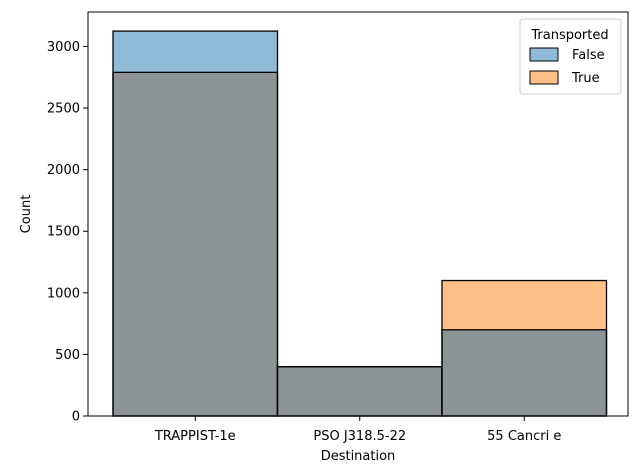 The image size is (644, 470). What do you see at coordinates (524, 436) in the screenshot?
I see `x-tick-label: 55 Cancri e` at bounding box center [524, 436].